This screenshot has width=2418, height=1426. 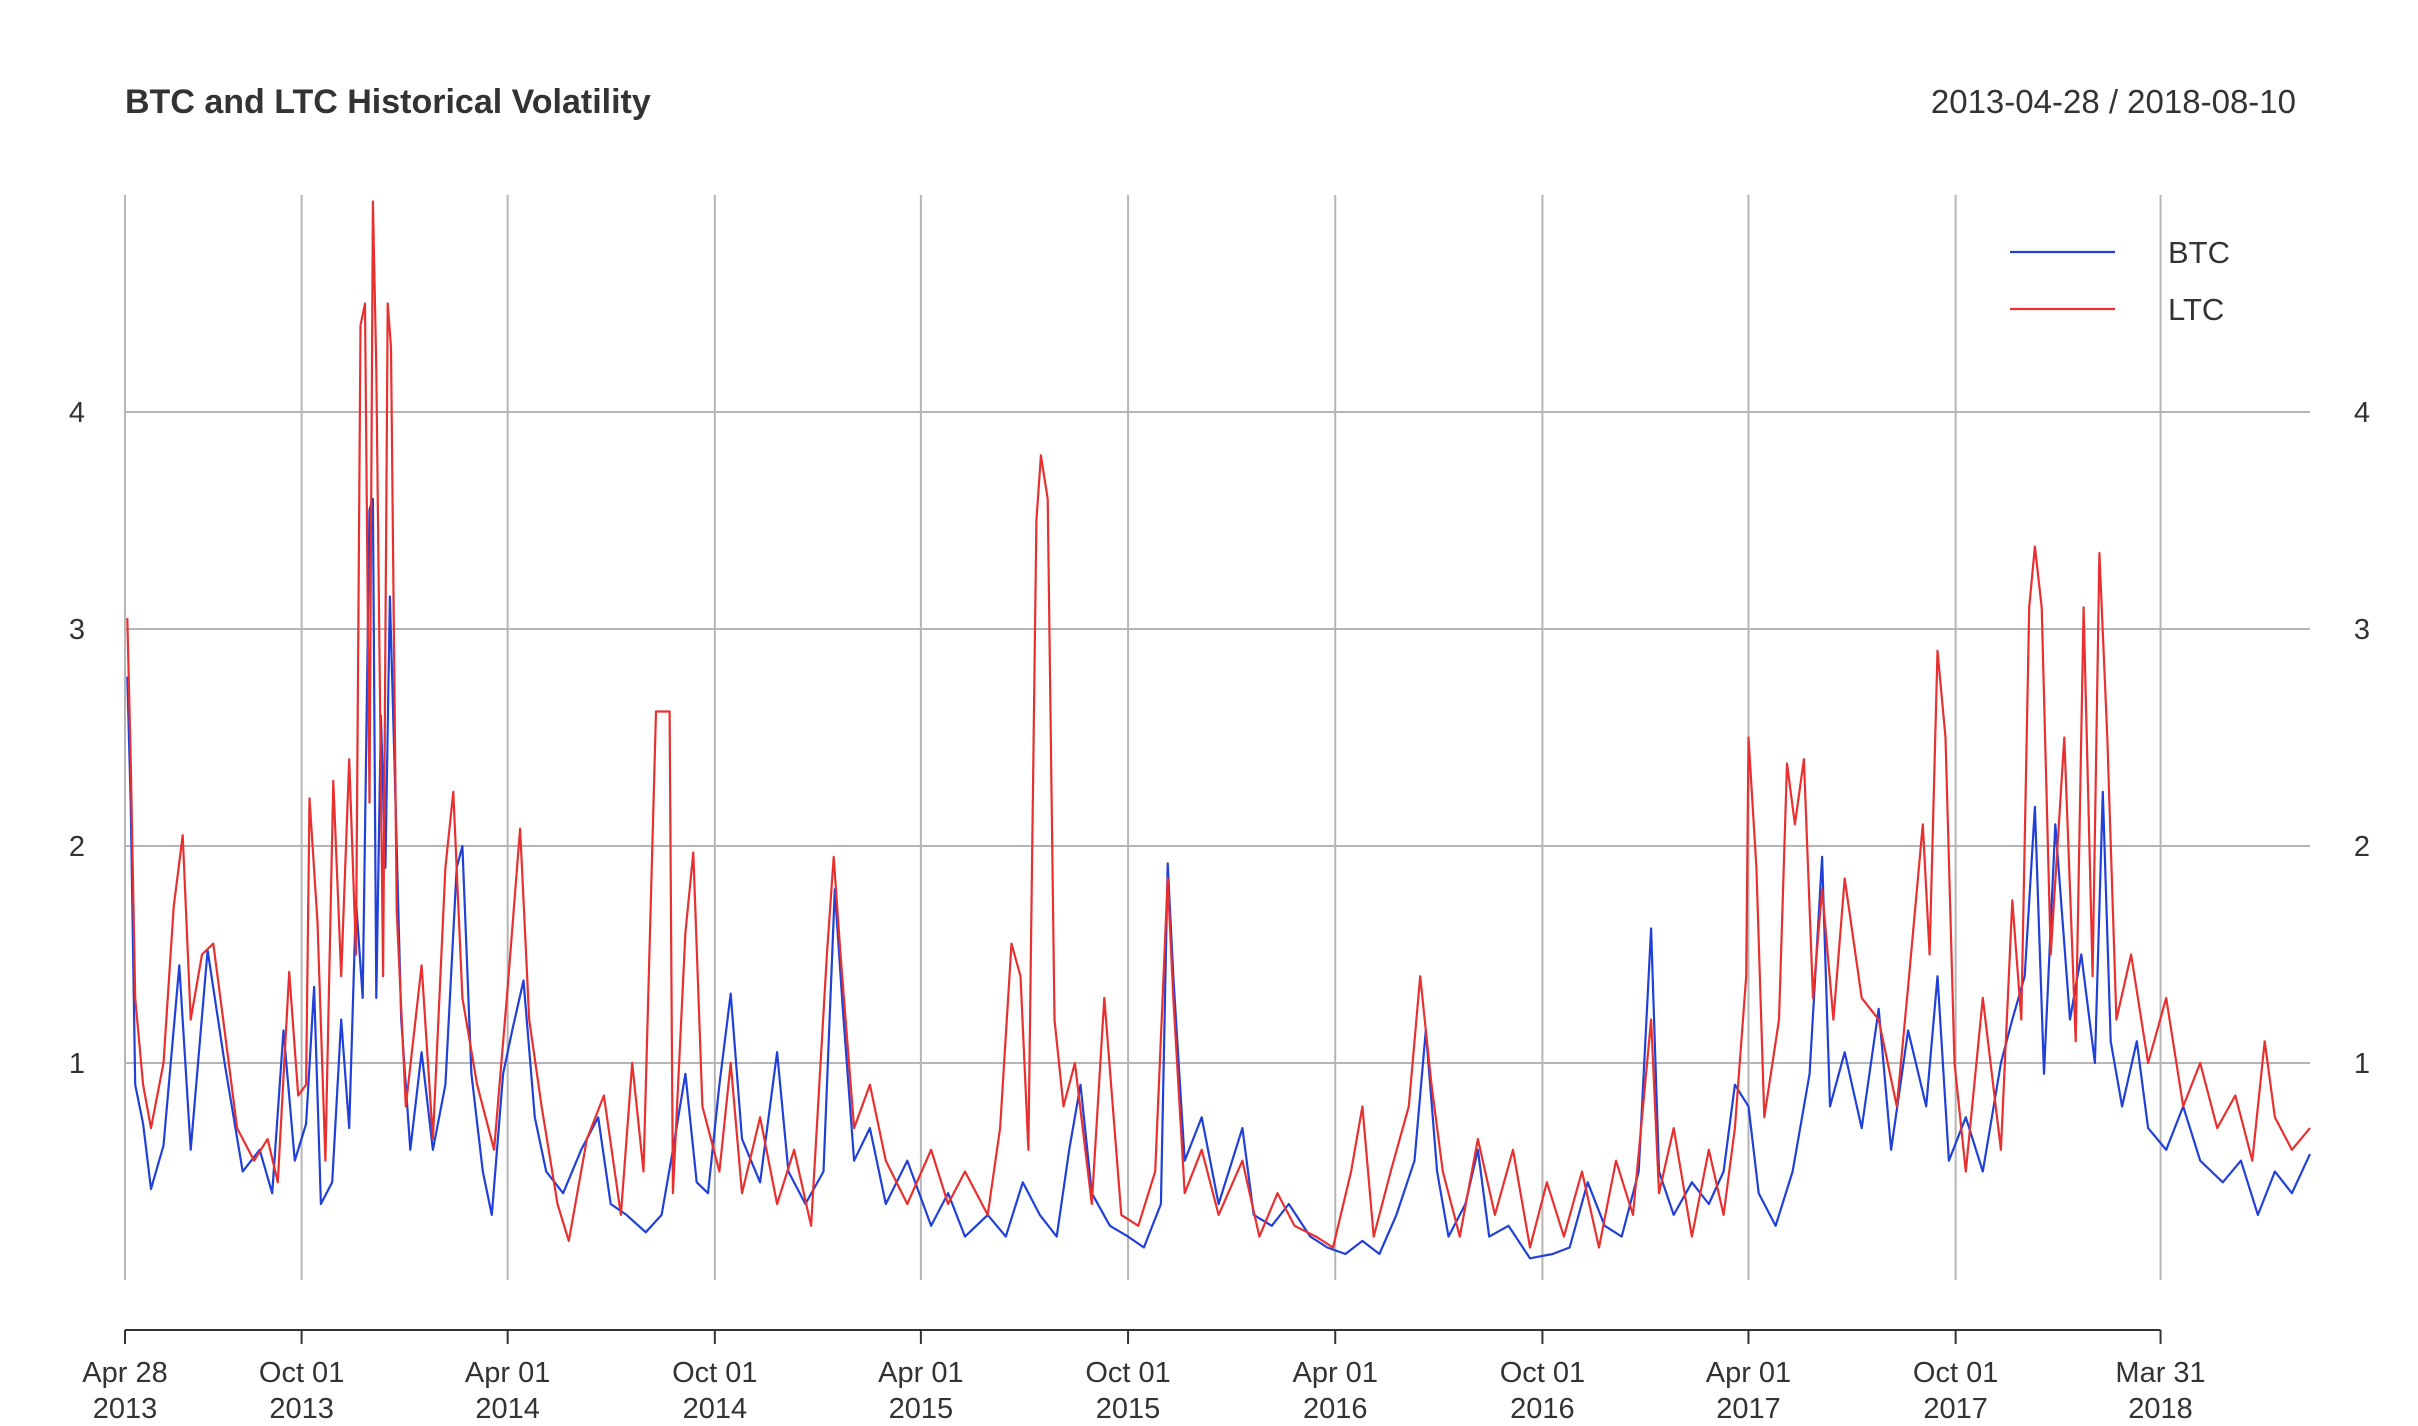 What do you see at coordinates (77, 413) in the screenshot?
I see `y-tick-label-left: 4` at bounding box center [77, 413].